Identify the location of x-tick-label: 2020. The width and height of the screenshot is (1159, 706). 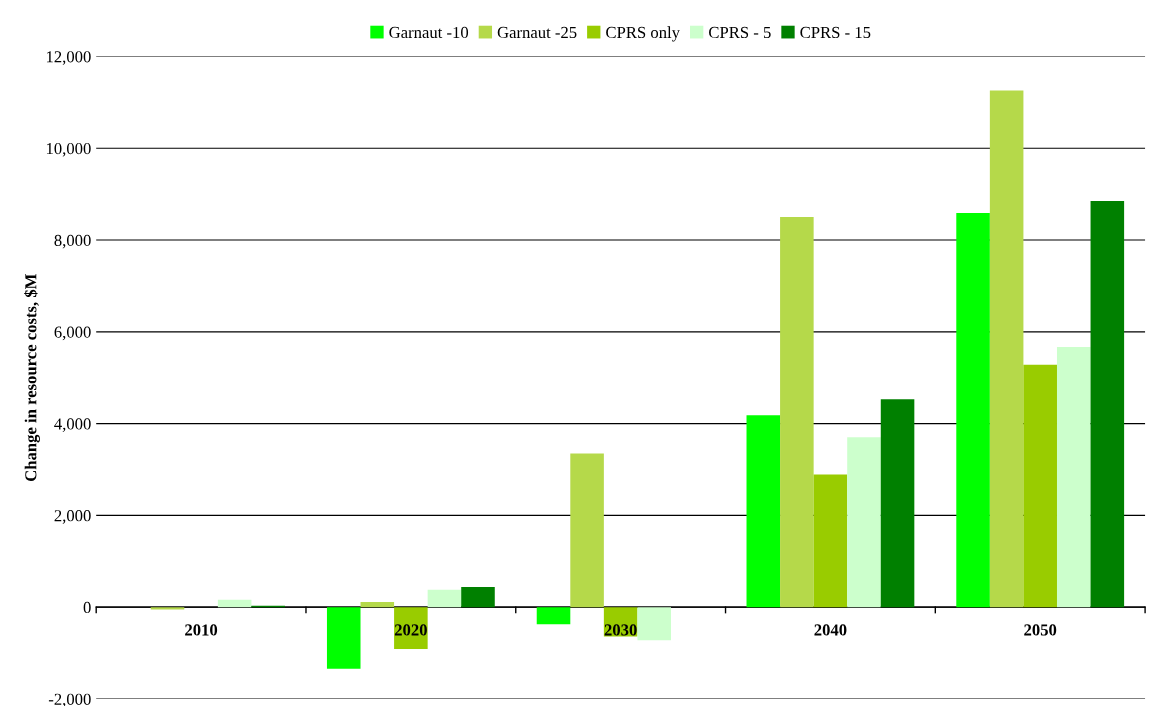
(410, 630).